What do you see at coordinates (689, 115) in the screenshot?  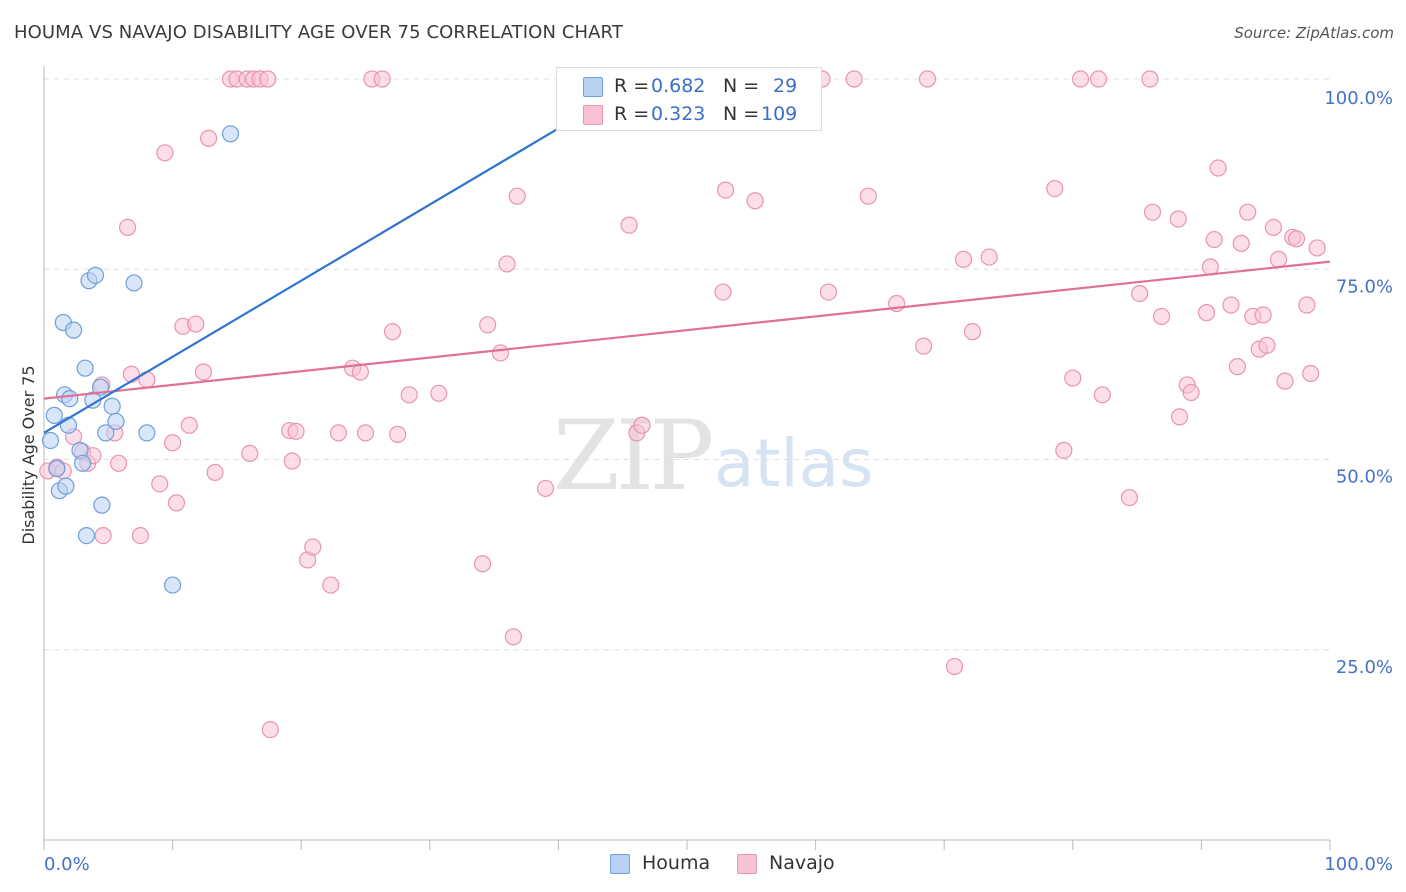 I see `legend-row-navajo: R = 0.323 N = 109` at bounding box center [689, 115].